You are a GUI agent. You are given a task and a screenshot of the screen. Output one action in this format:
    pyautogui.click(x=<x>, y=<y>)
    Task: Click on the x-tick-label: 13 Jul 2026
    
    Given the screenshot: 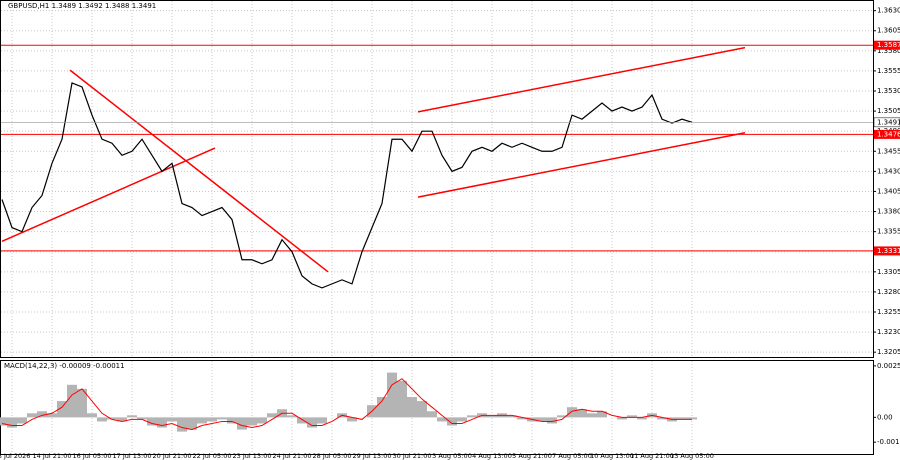 What is the action you would take?
    pyautogui.click(x=15, y=456)
    